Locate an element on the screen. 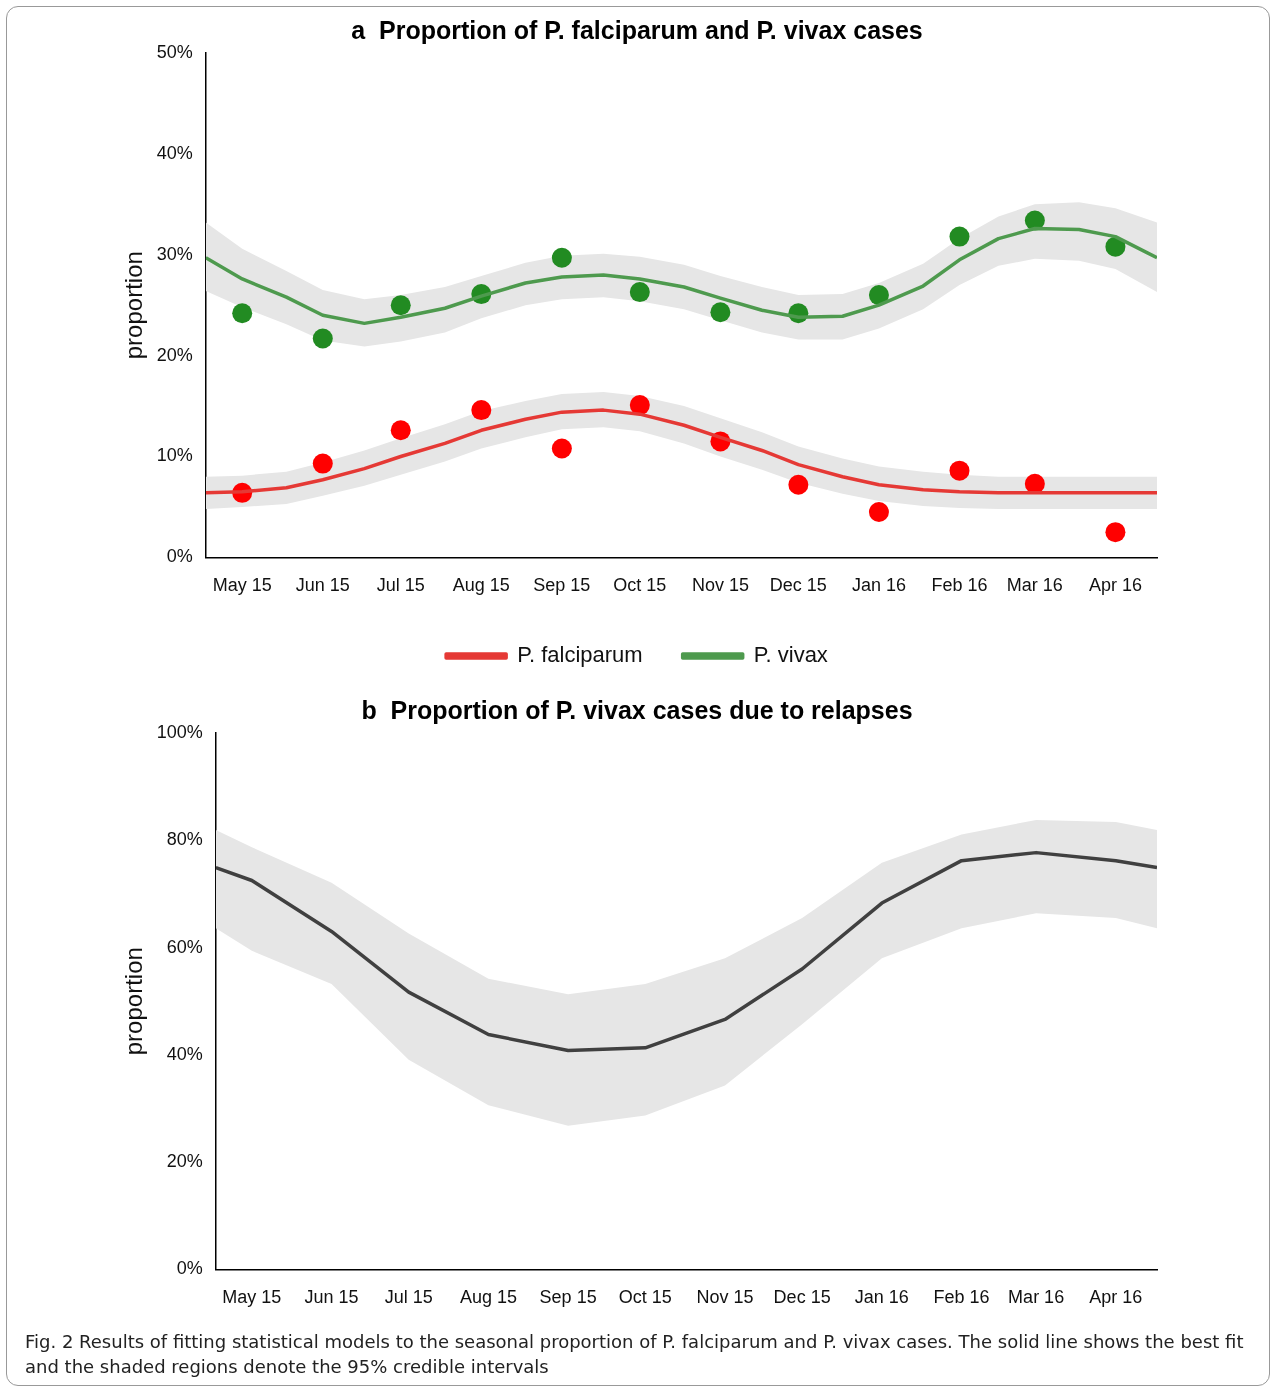 This screenshot has width=1284, height=1395. y-tick-label: 10% is located at coordinates (174, 455).